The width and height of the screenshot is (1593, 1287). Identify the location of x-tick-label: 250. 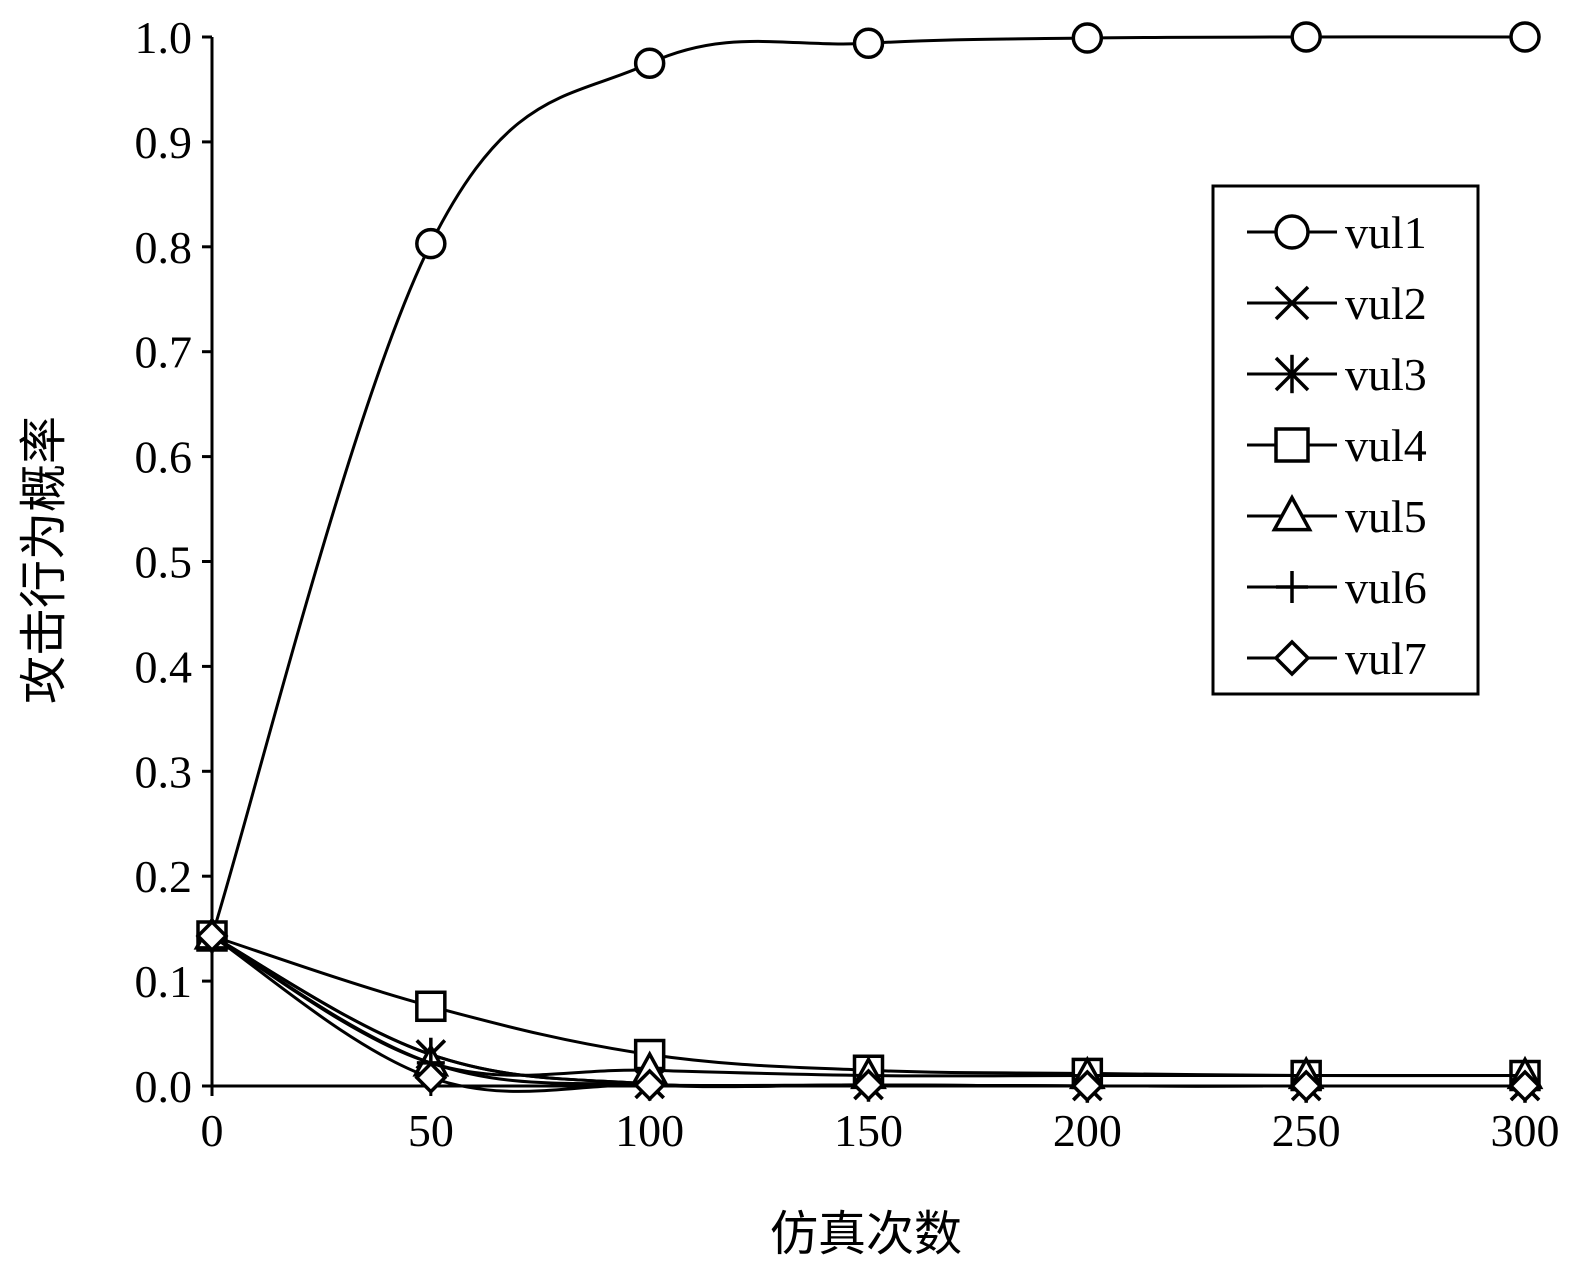
(1306, 1130).